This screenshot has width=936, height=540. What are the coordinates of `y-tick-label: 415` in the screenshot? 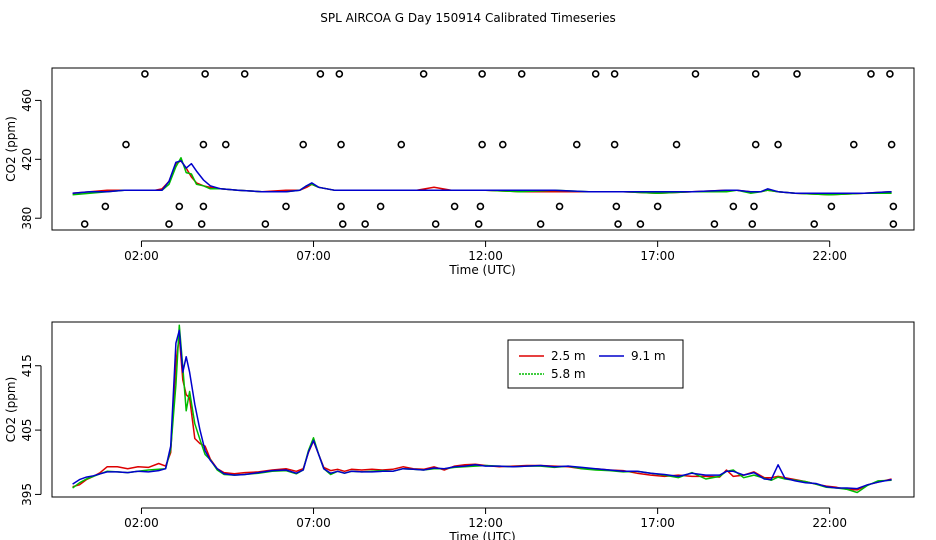 It's located at (27, 365).